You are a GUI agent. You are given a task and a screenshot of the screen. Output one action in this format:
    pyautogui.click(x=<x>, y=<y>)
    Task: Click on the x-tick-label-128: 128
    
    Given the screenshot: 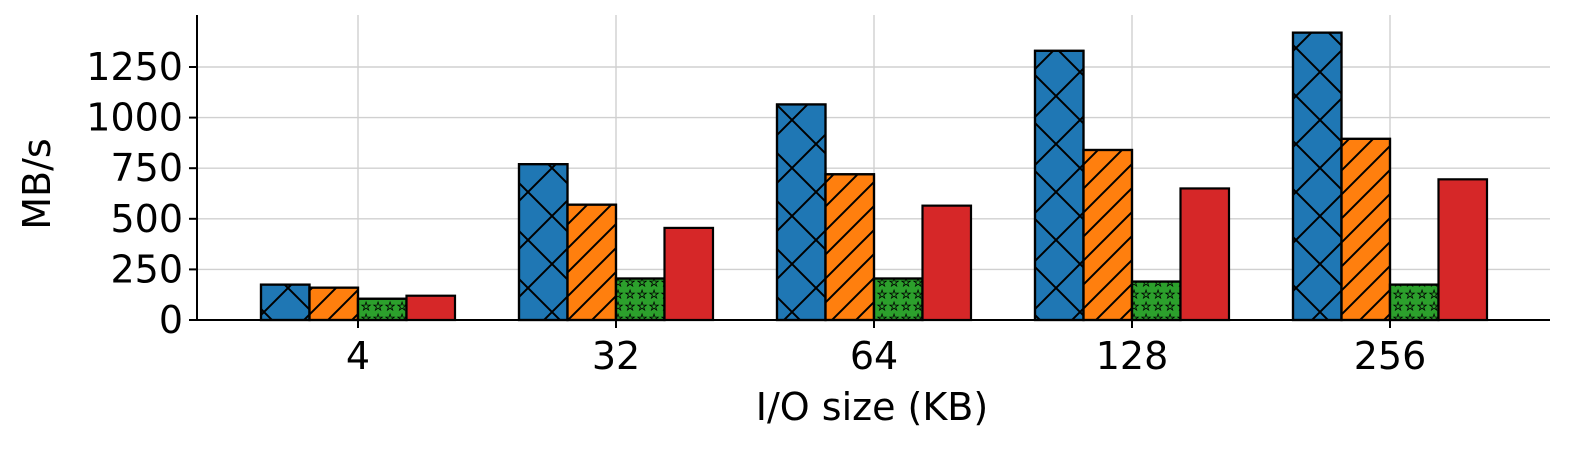 What is the action you would take?
    pyautogui.click(x=1132, y=356)
    